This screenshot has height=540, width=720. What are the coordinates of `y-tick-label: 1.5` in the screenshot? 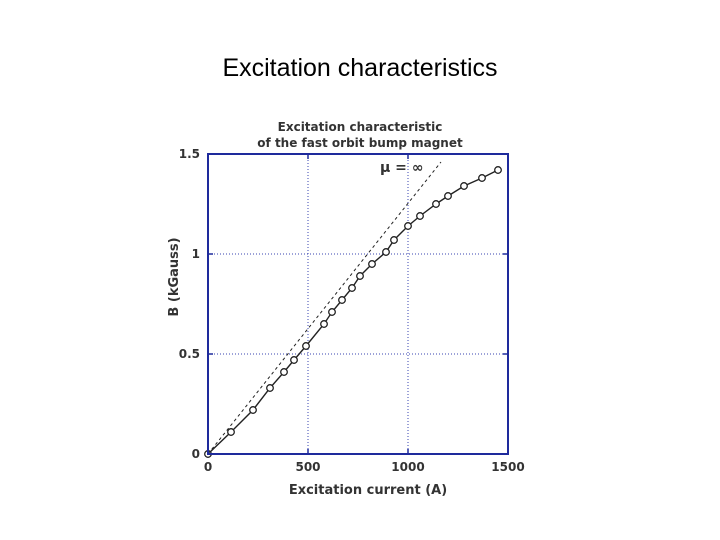 It's located at (189, 154).